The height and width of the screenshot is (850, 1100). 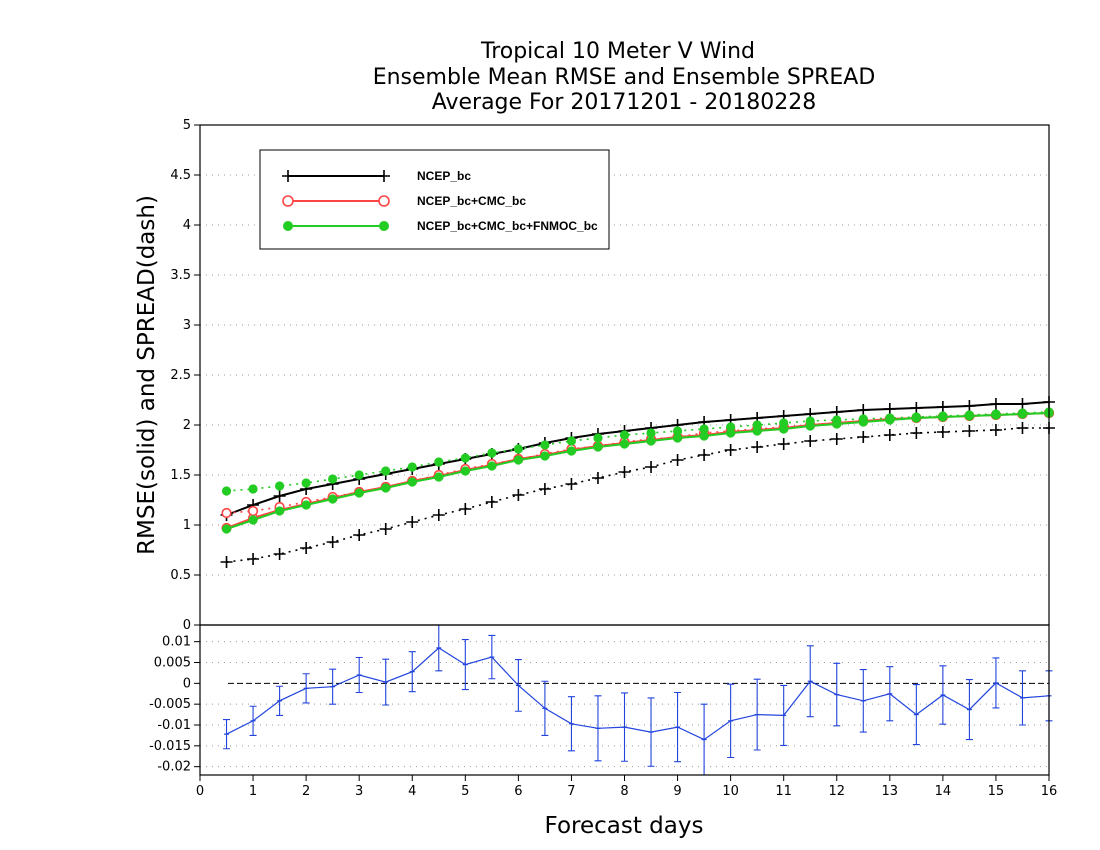 I want to click on upper-y-ticks: 0.5 1 1.5 2 2.5 3 3.5 4 4.5 5 0, so click(x=185, y=375).